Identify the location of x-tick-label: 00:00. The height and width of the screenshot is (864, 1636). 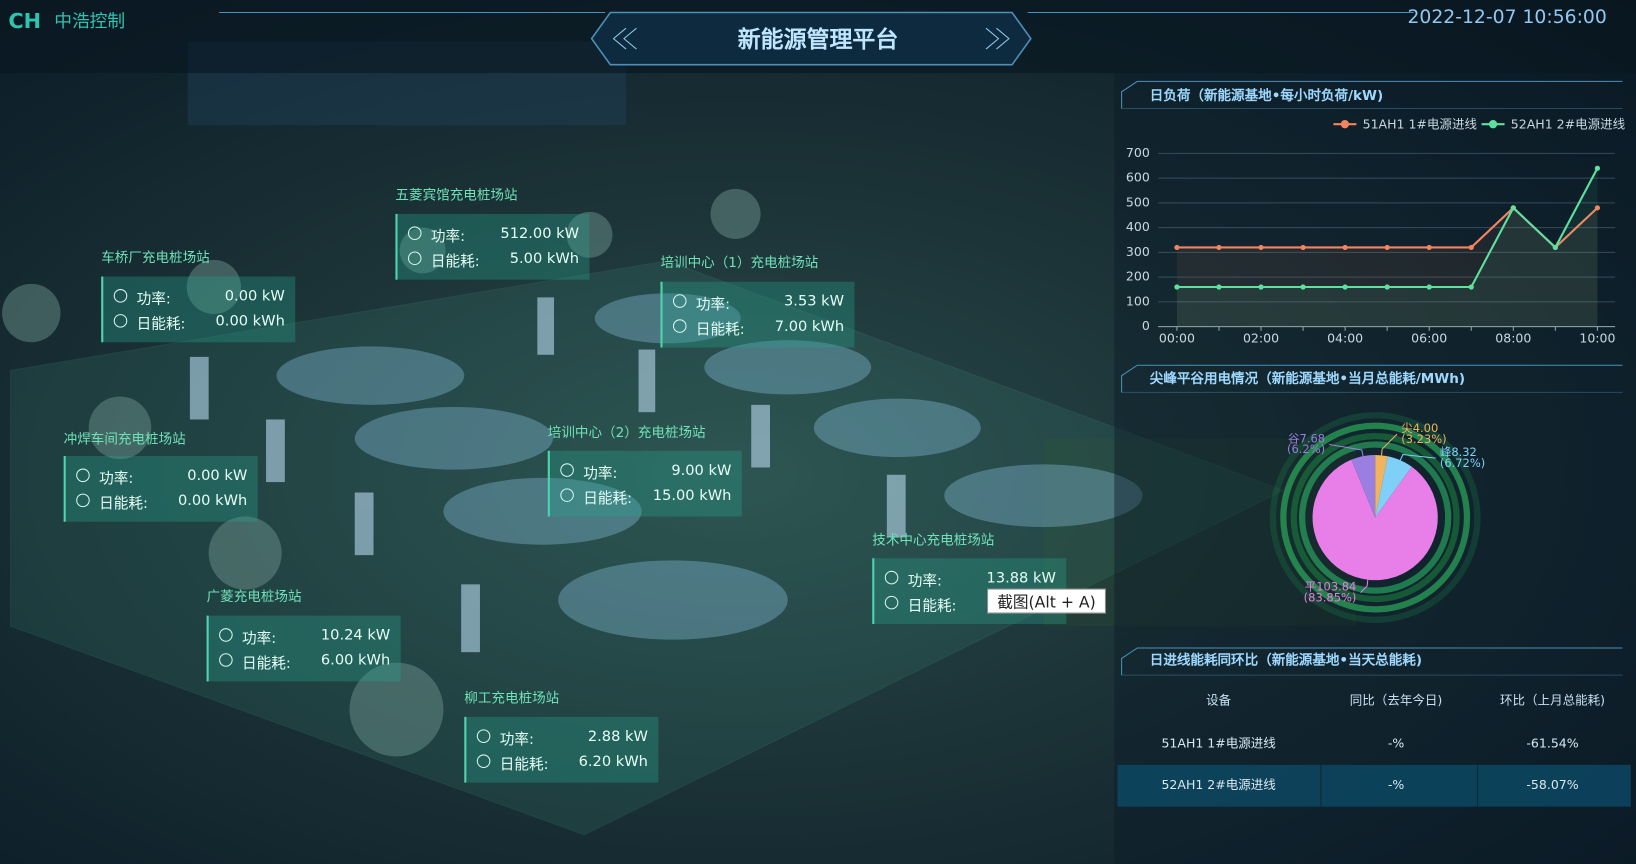
(1177, 338).